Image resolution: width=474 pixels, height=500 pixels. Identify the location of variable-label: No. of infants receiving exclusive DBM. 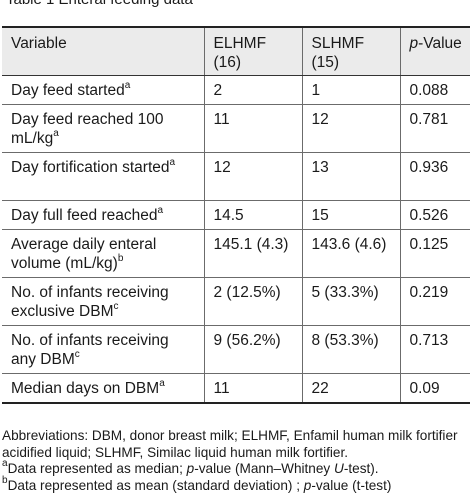
(90, 302).